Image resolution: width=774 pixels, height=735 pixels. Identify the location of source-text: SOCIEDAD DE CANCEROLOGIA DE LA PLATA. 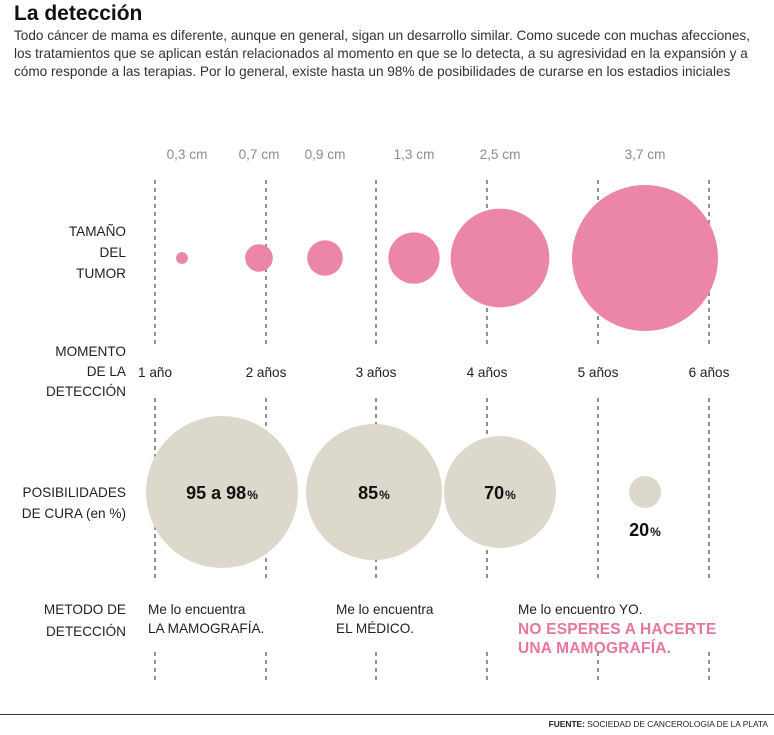
(677, 724).